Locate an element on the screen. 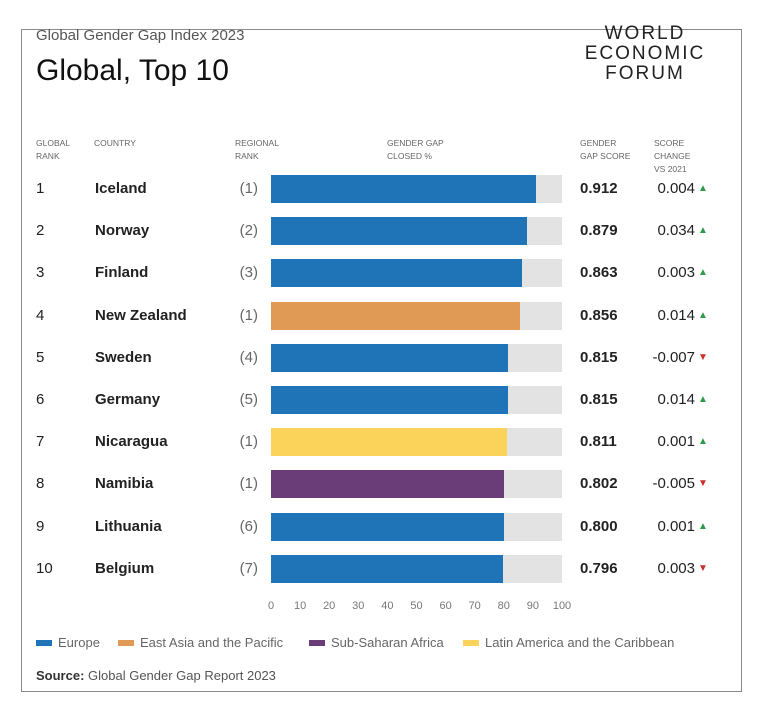 The width and height of the screenshot is (763, 712). regional-rank: (7) is located at coordinates (248, 568).